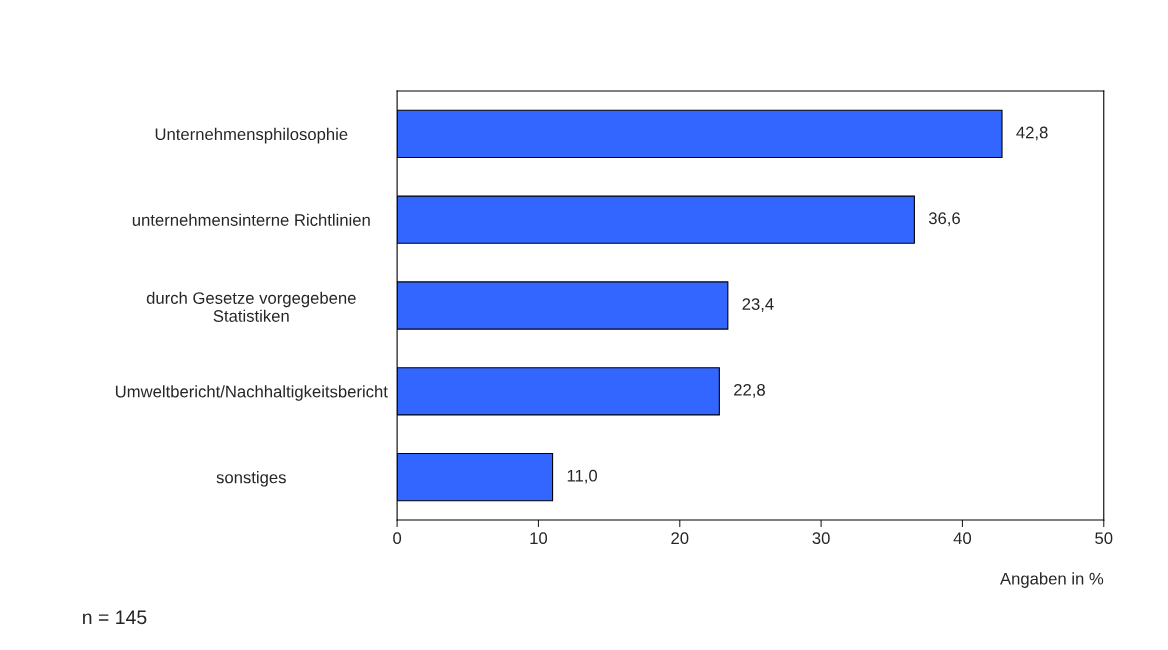  I want to click on y-tick-label: sonstiges, so click(251, 479).